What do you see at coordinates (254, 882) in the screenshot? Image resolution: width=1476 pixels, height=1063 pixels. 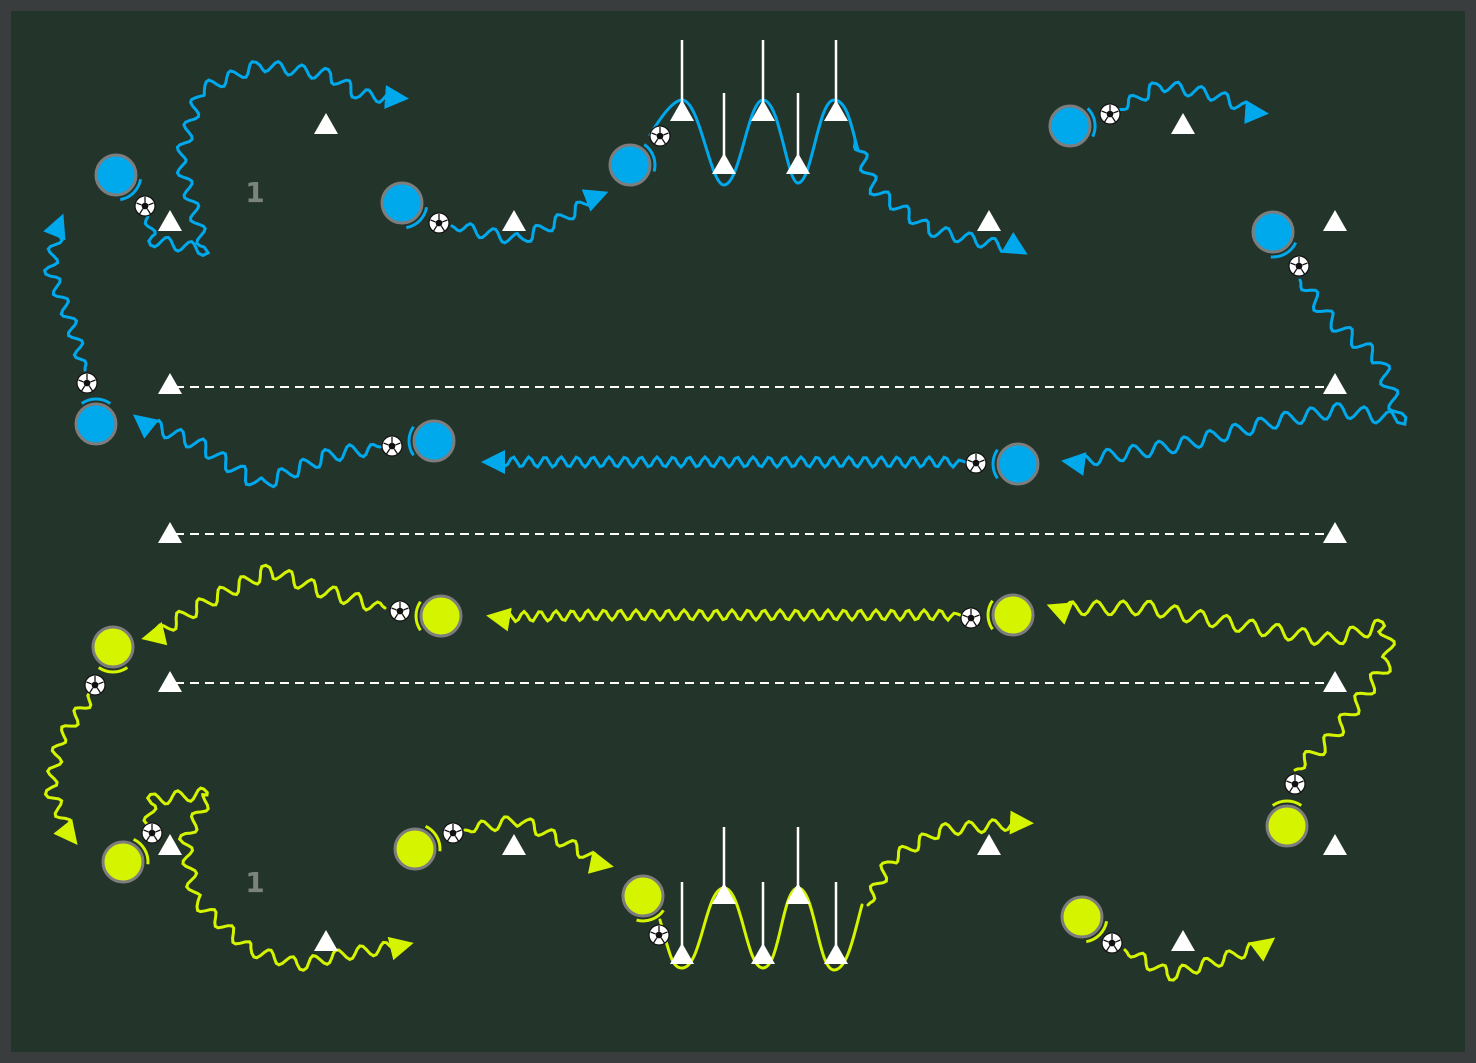 I see `group-label-bottom: 1` at bounding box center [254, 882].